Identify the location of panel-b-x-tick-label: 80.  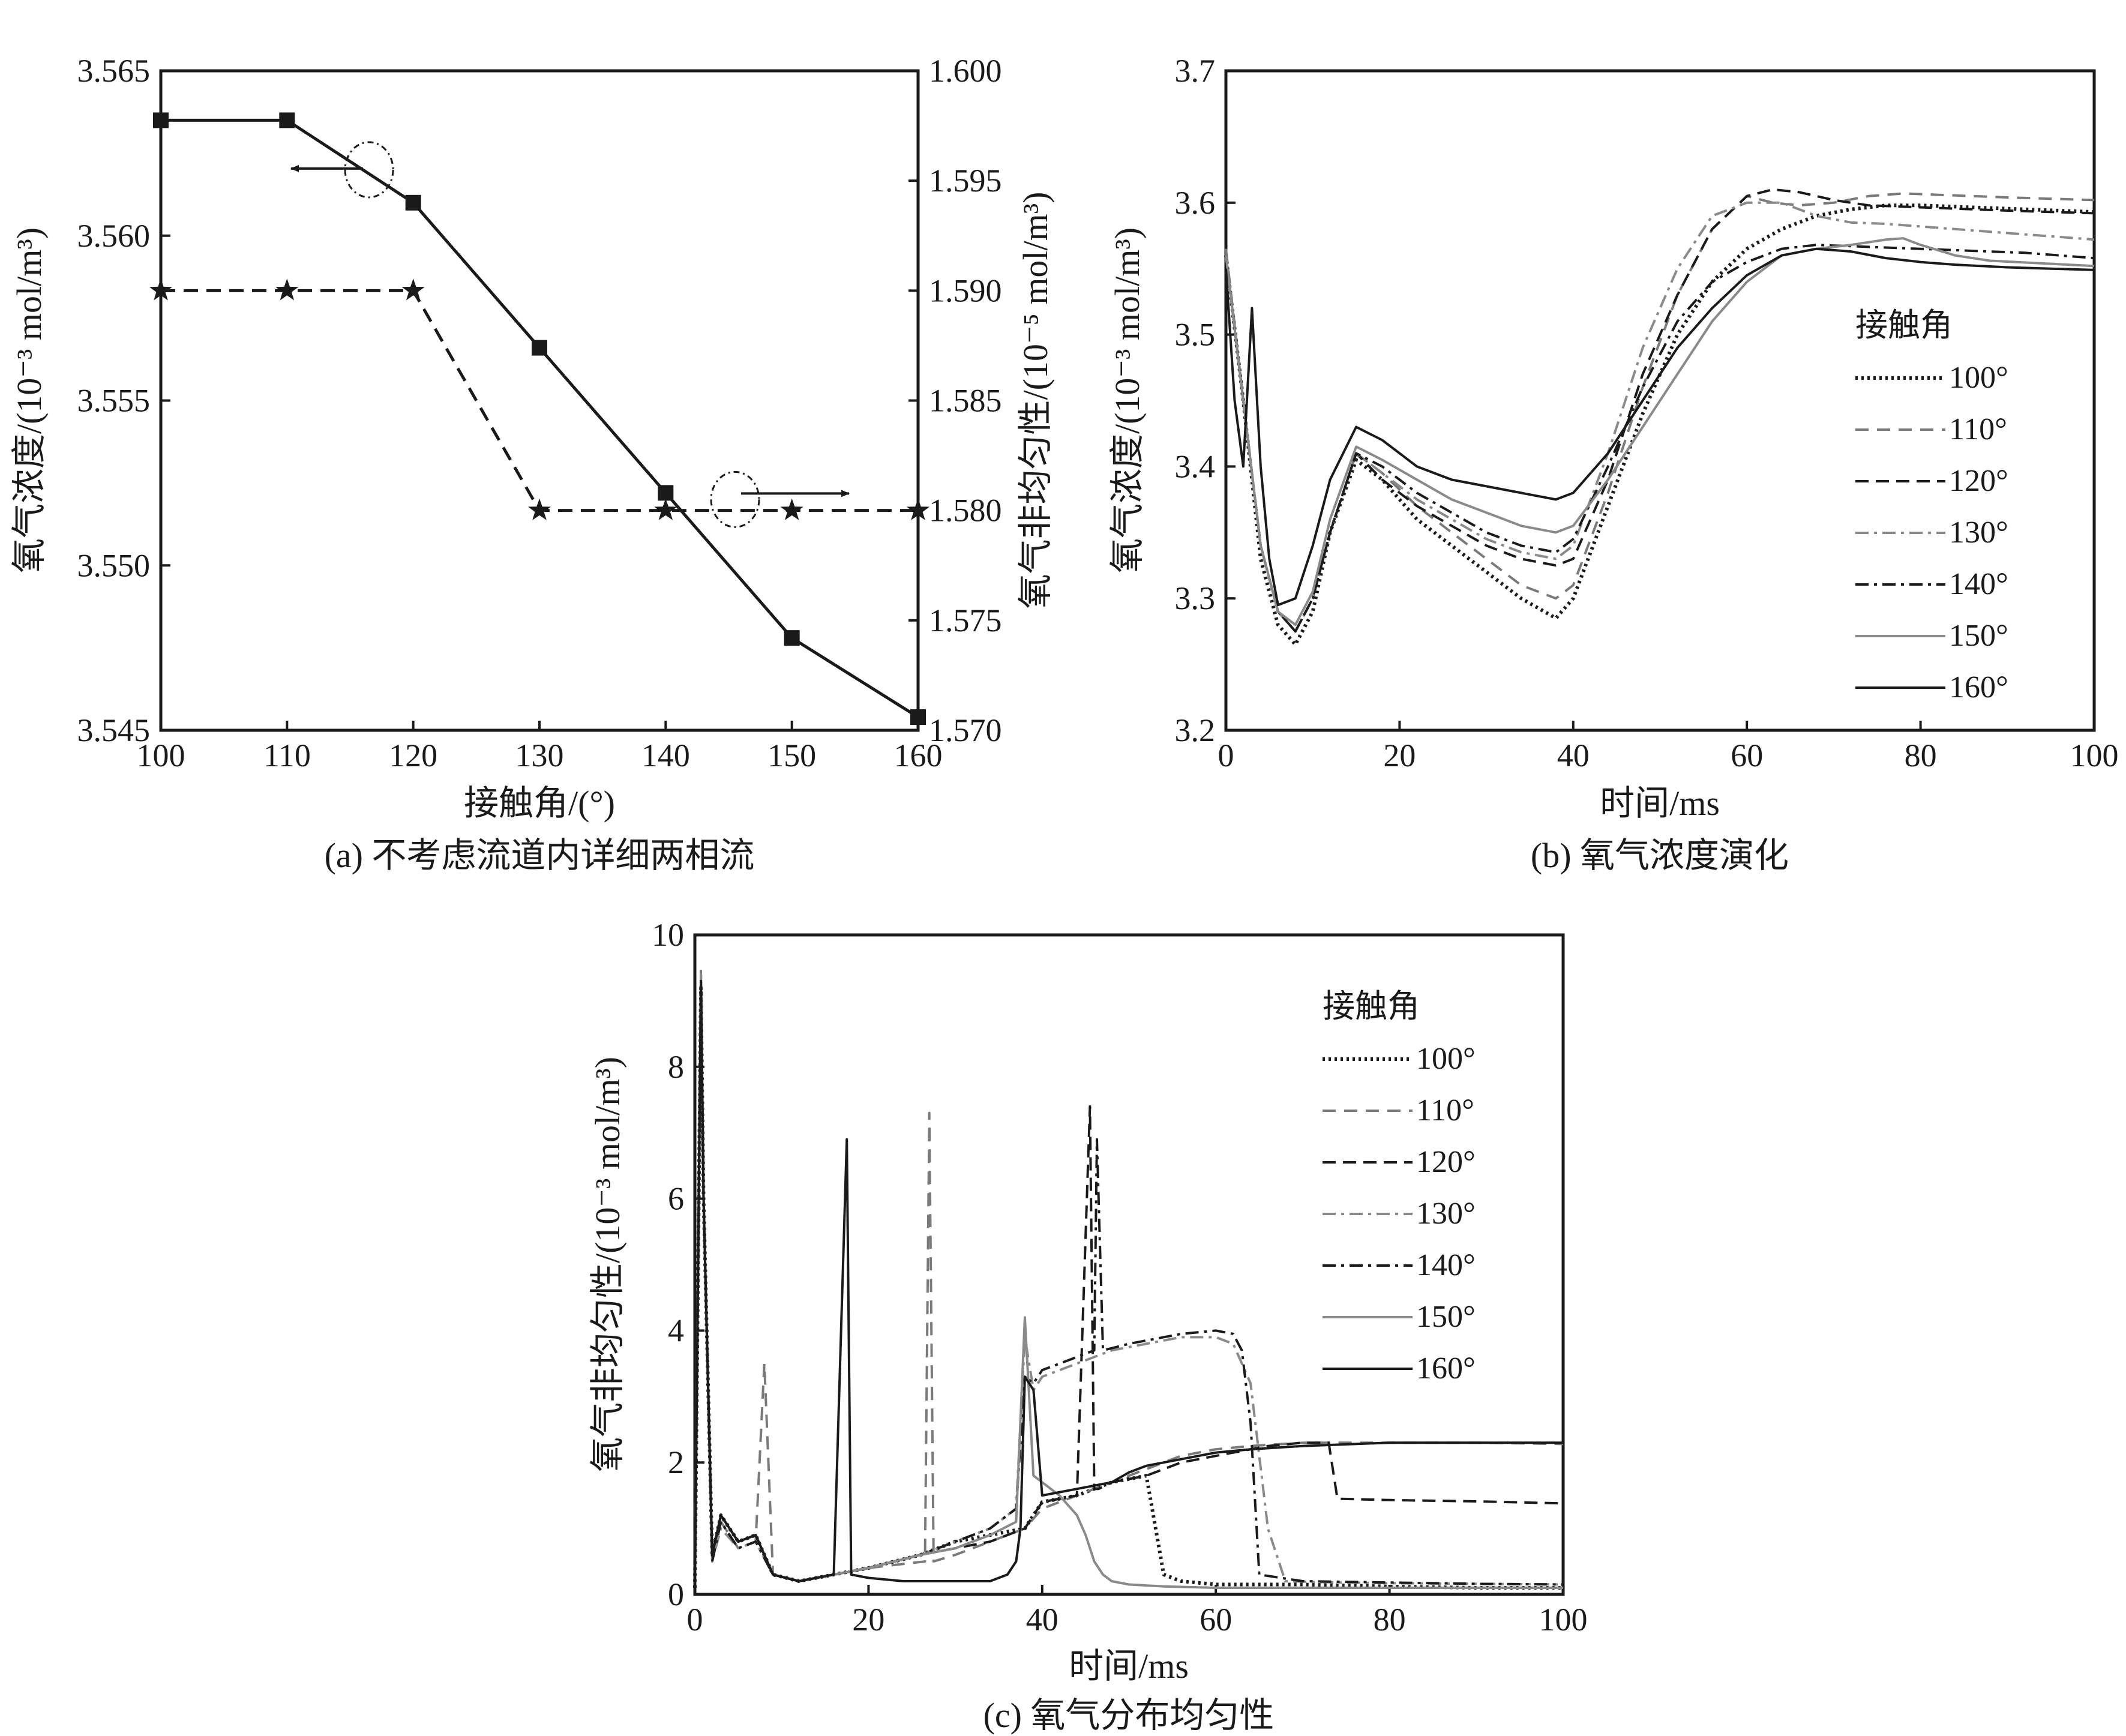
(1921, 755).